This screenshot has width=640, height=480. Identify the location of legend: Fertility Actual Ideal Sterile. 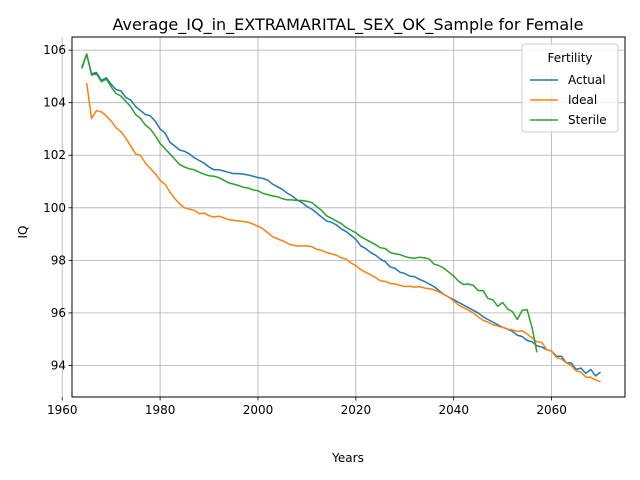
(570, 88).